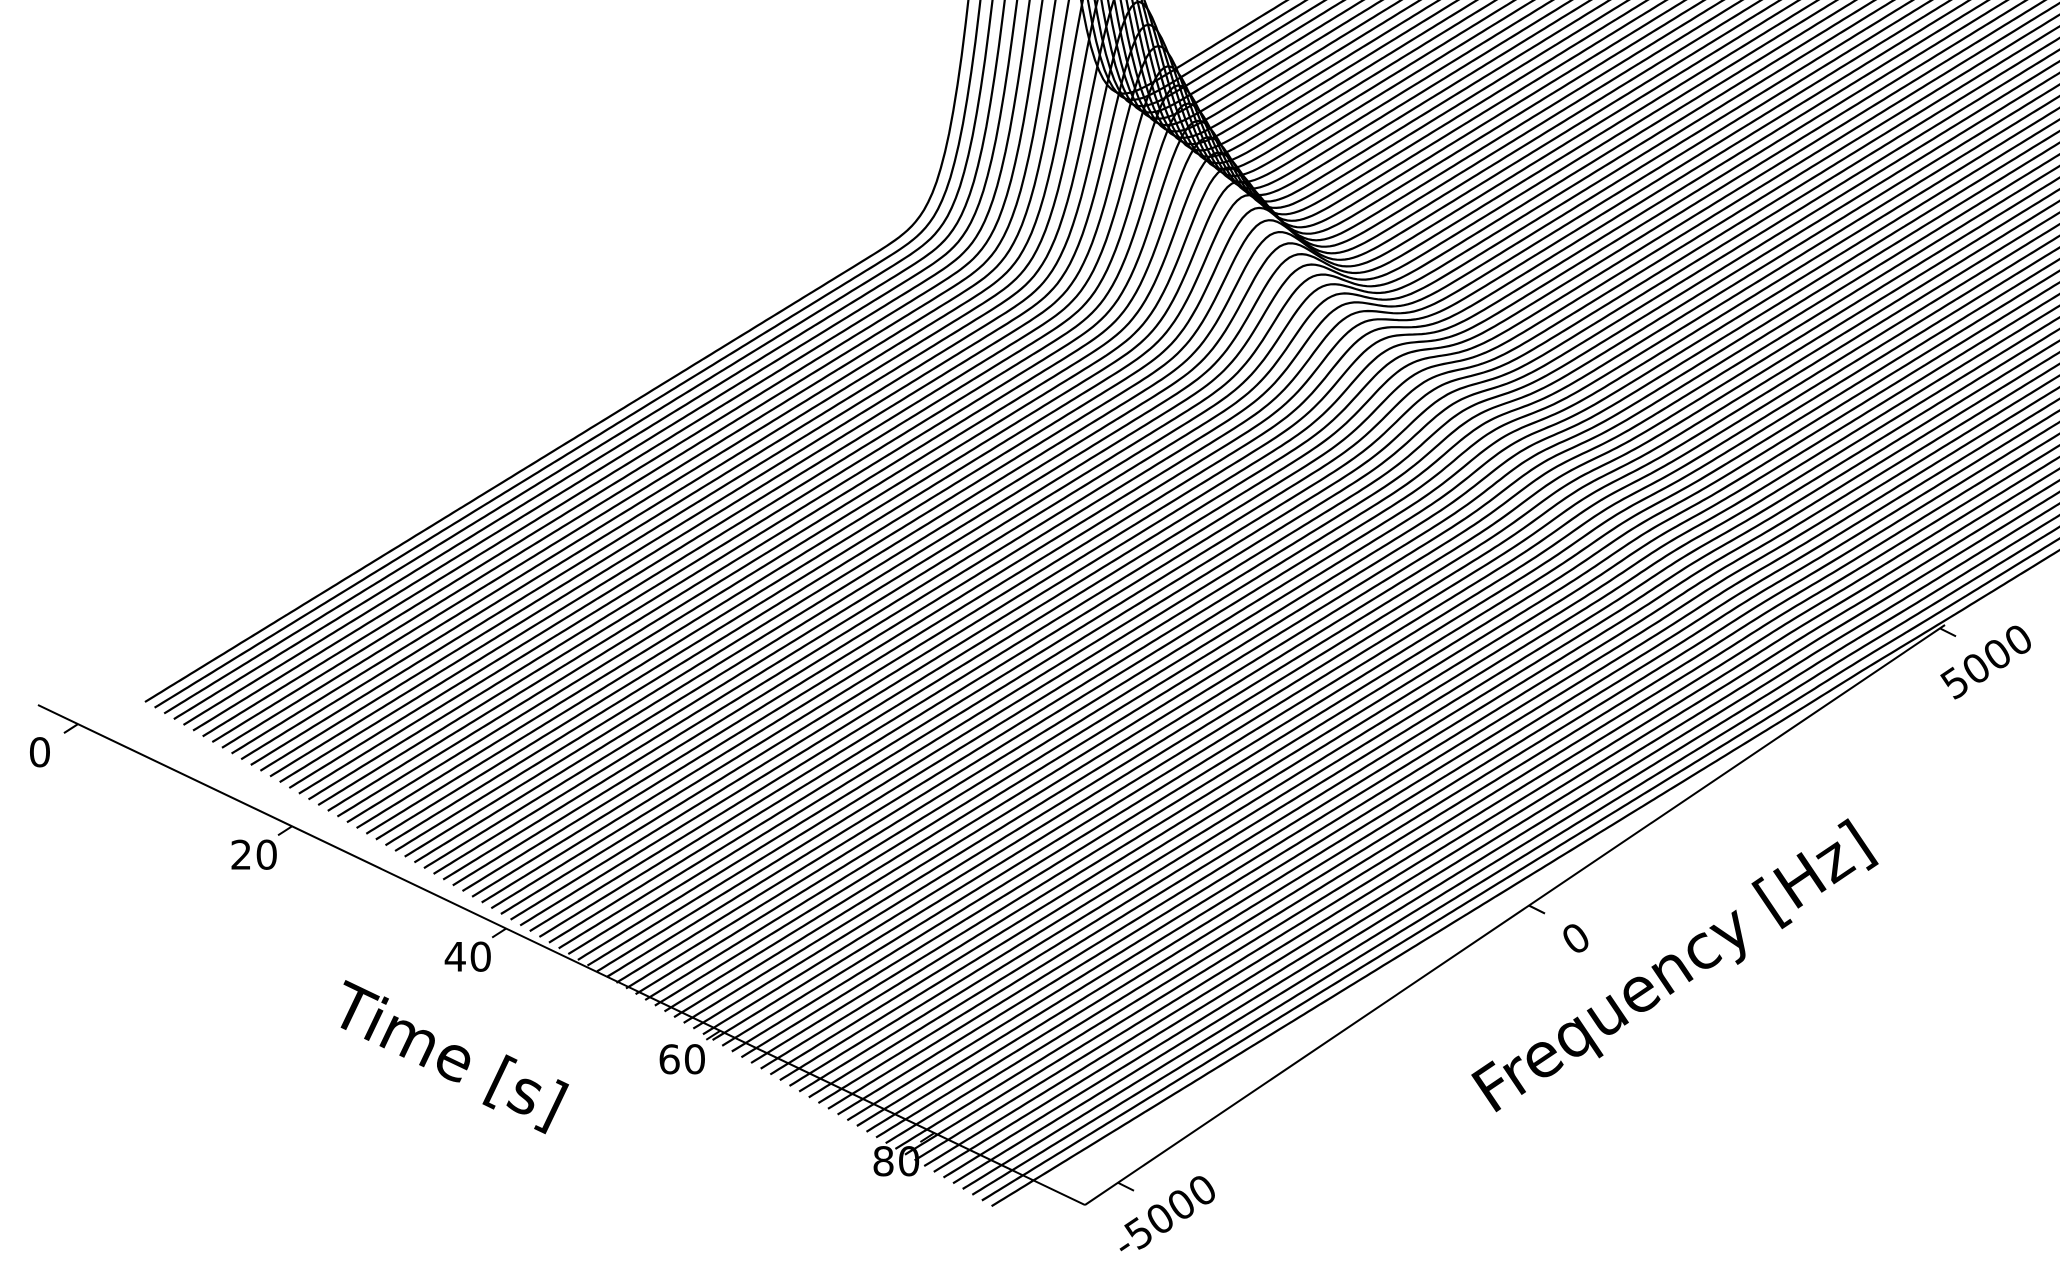 Image resolution: width=2060 pixels, height=1273 pixels. I want to click on frequency-tick-label: -5000, so click(1166, 1216).